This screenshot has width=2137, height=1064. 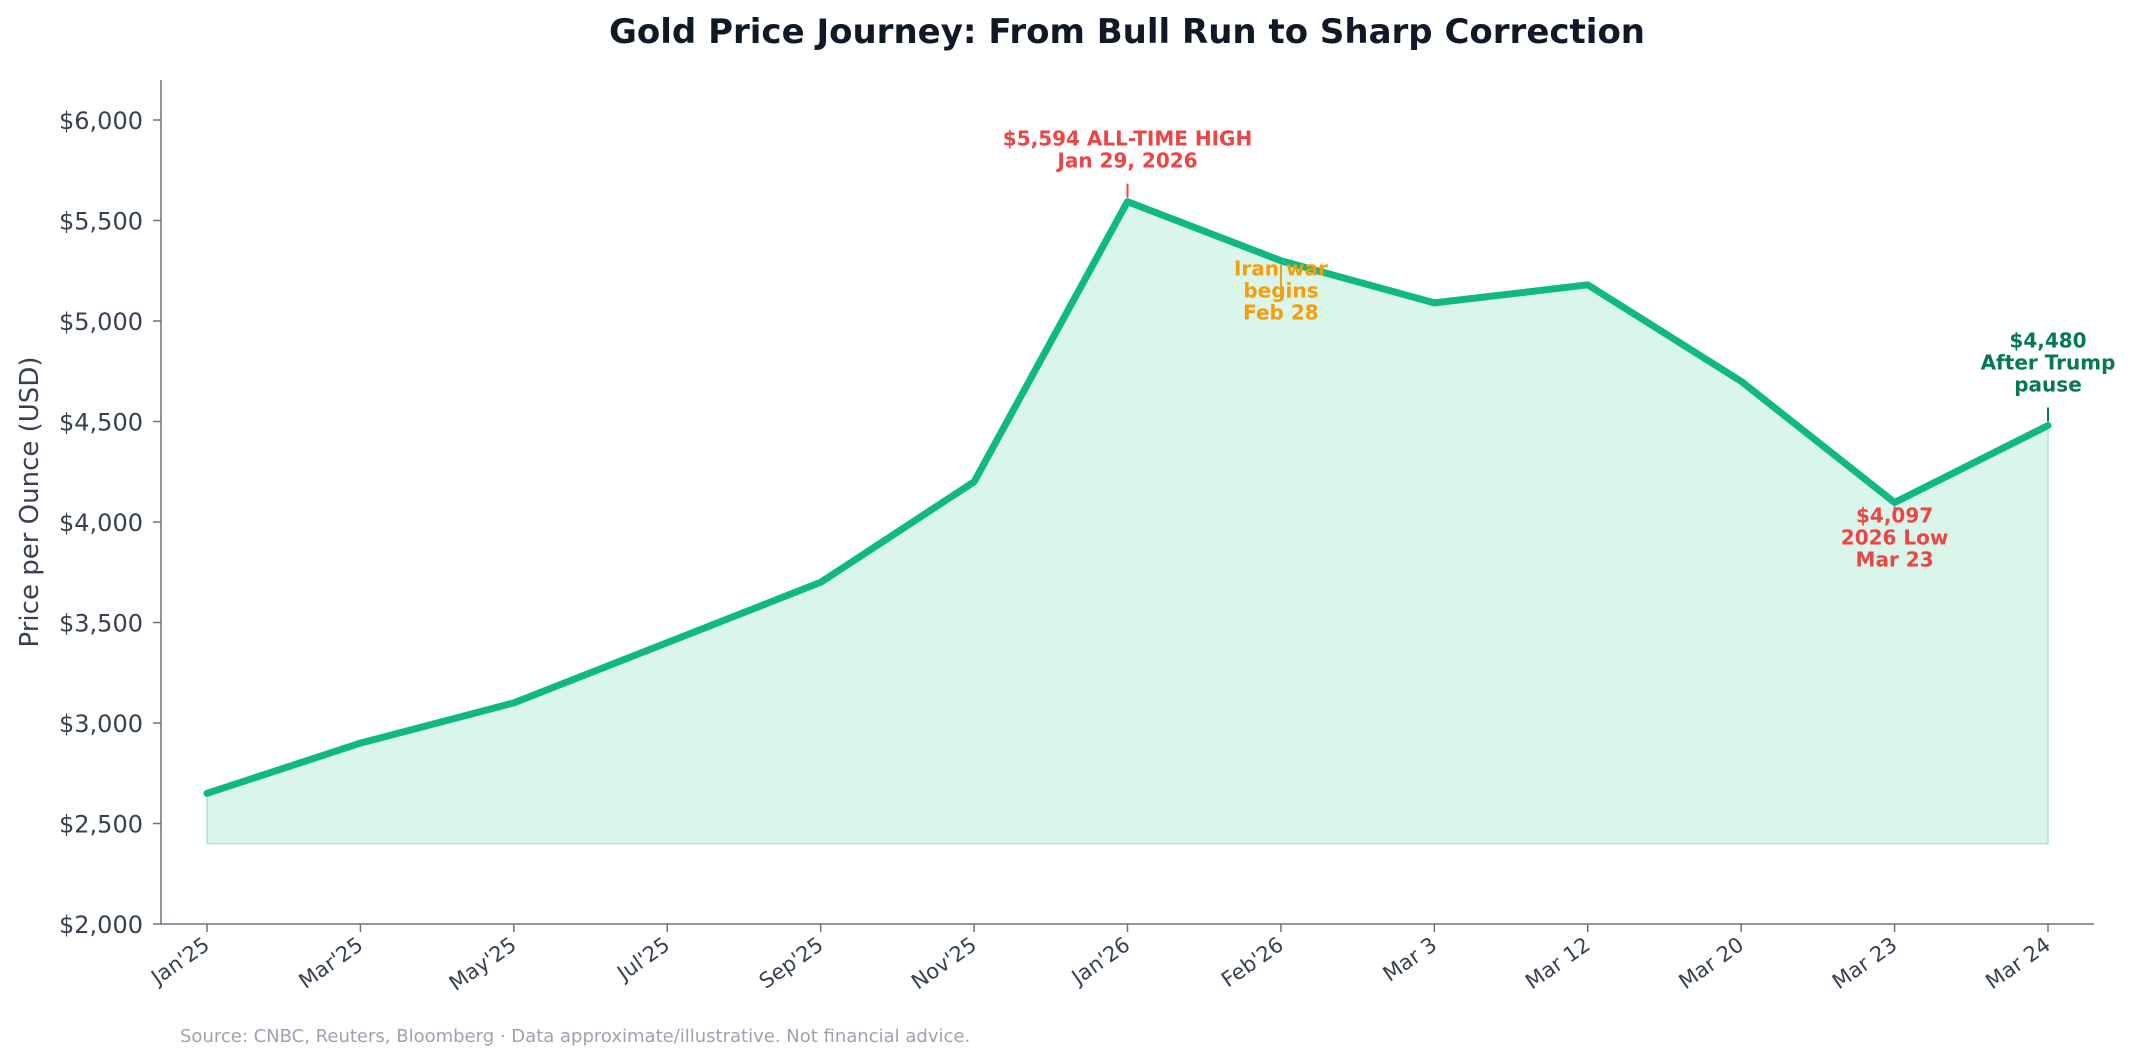 I want to click on y-axis-label: Price per Ounce (USD), so click(x=30, y=502).